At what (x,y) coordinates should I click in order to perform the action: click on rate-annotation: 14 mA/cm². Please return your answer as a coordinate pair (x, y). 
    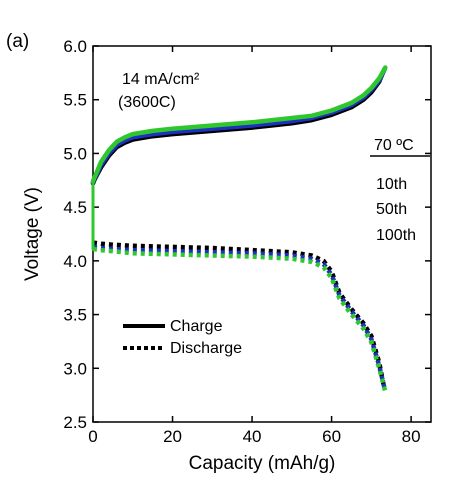
    Looking at the image, I should click on (161, 79).